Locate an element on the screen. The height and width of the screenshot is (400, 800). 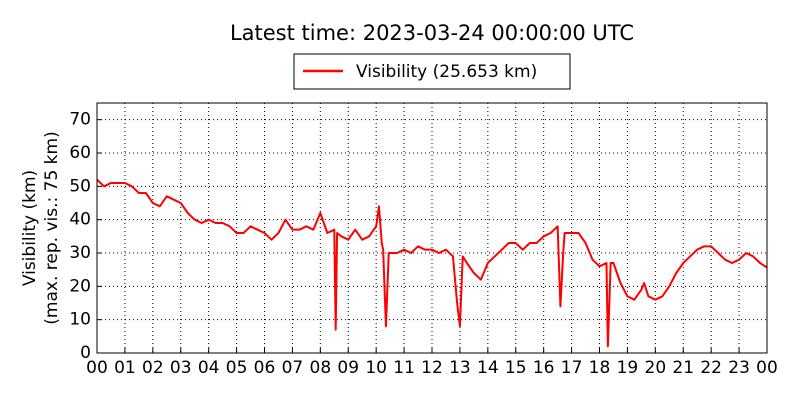
x-tick-label: 19 is located at coordinates (628, 368).